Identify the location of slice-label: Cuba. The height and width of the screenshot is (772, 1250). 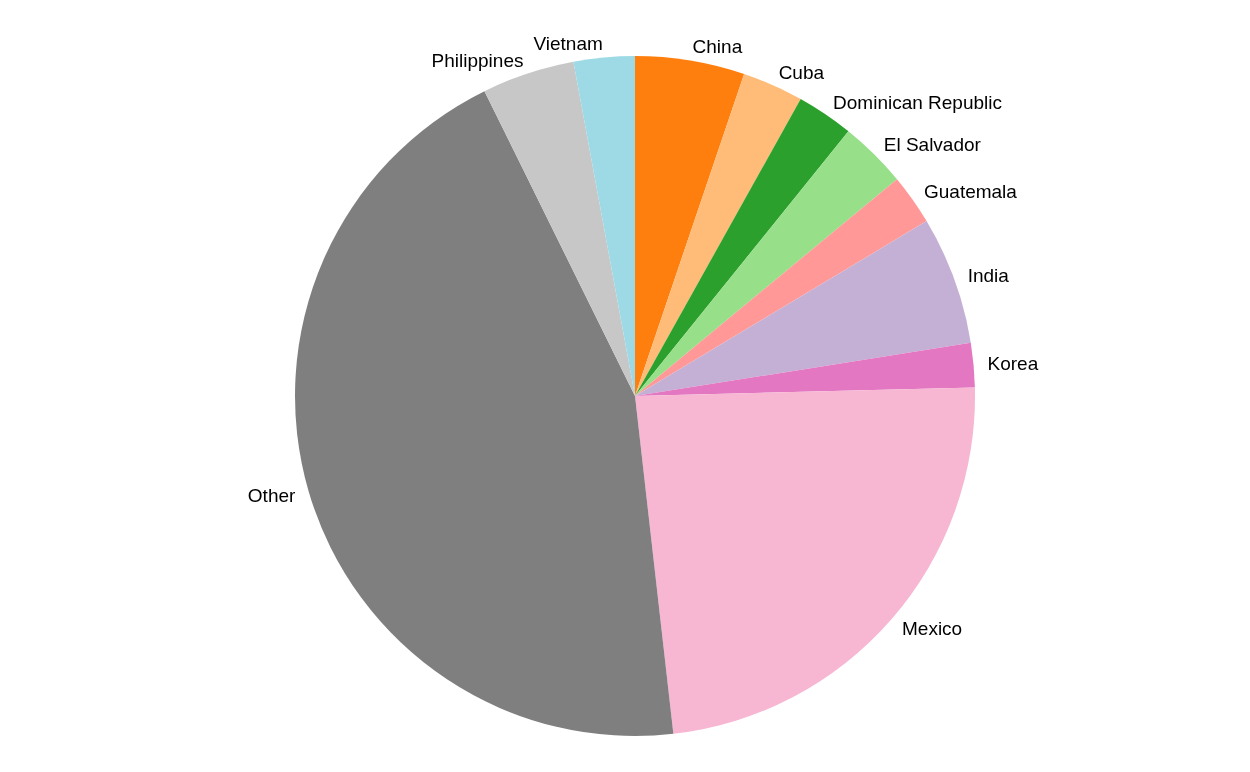
(801, 72).